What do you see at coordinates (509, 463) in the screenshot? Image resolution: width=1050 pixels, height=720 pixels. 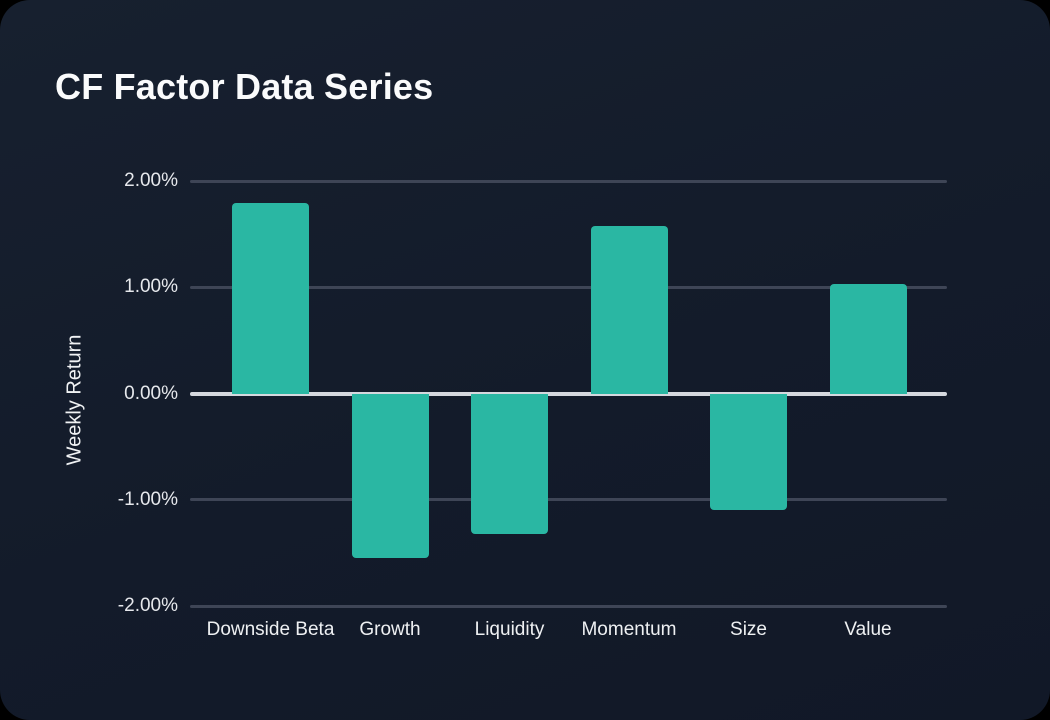 I see `bar-liquidity` at bounding box center [509, 463].